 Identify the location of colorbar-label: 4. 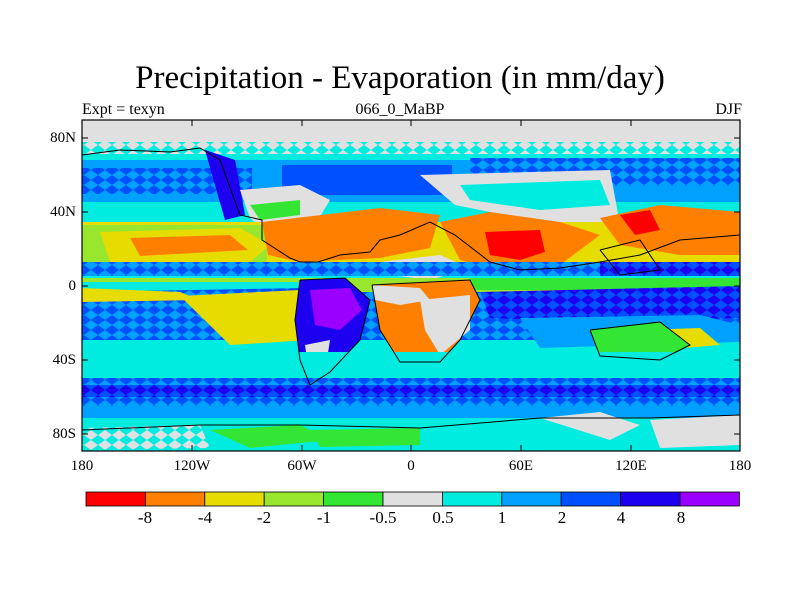
(621, 517).